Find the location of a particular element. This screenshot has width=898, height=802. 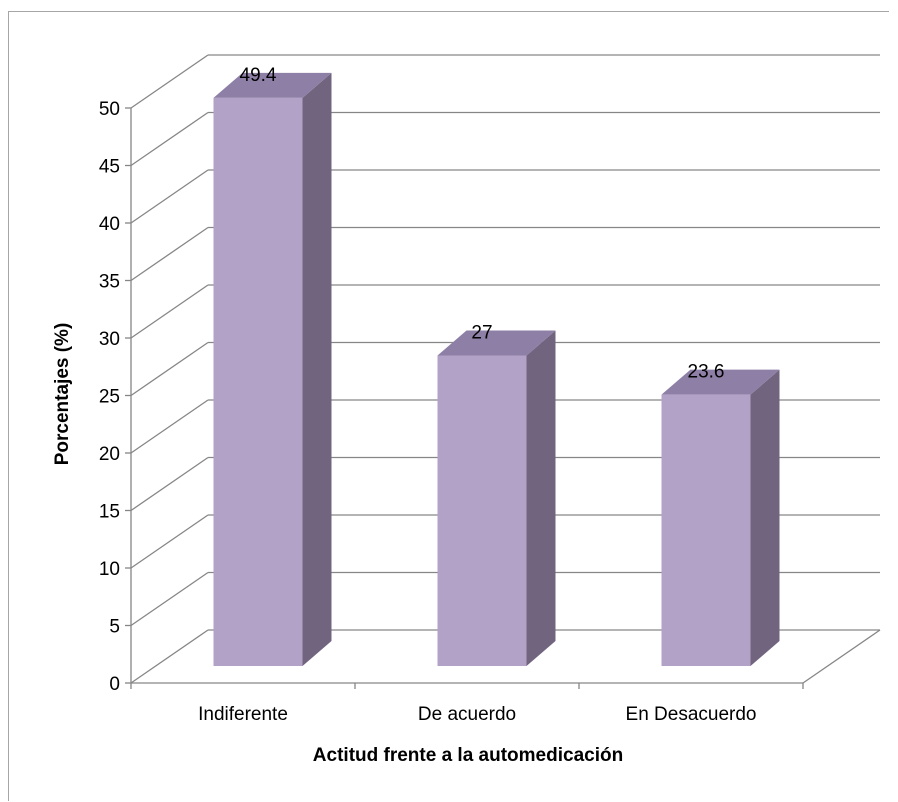

data-label: 23.6 is located at coordinates (706, 372).